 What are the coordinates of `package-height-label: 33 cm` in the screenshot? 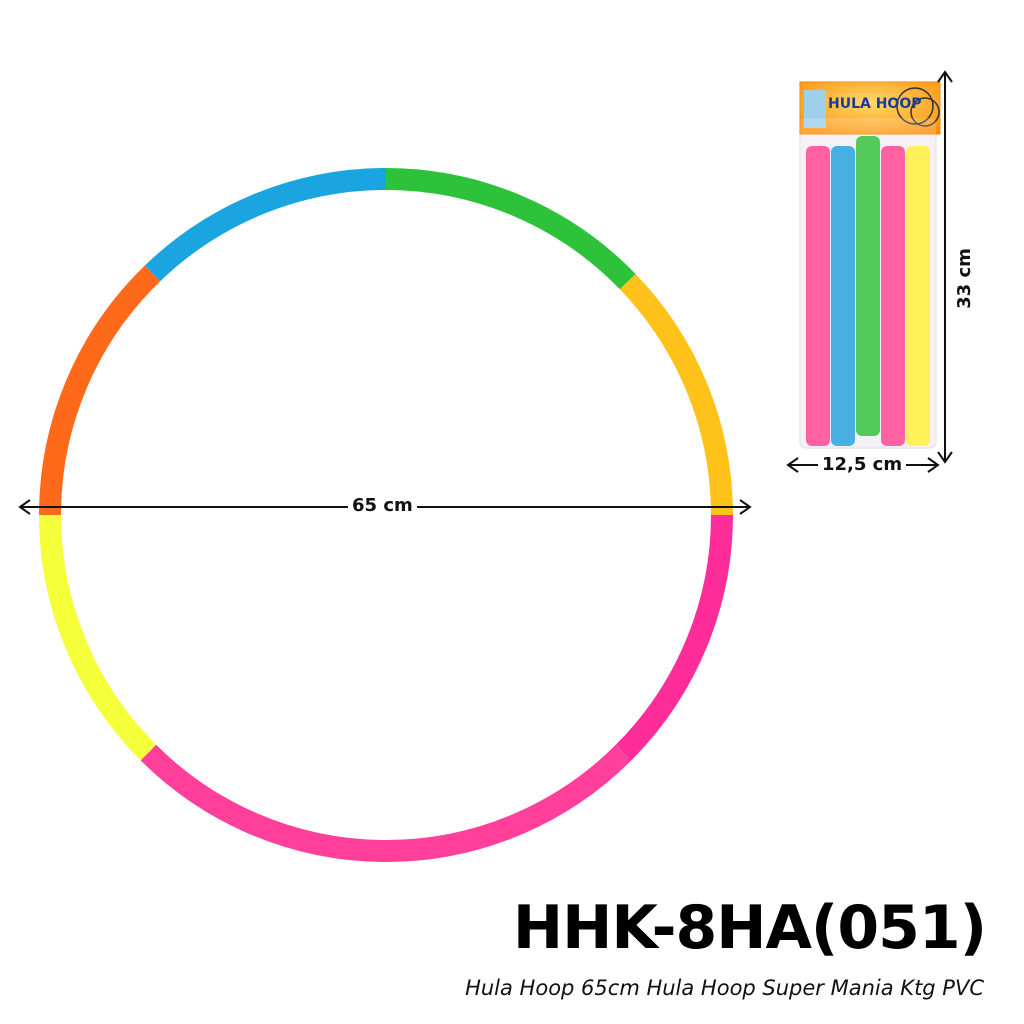 It's located at (964, 278).